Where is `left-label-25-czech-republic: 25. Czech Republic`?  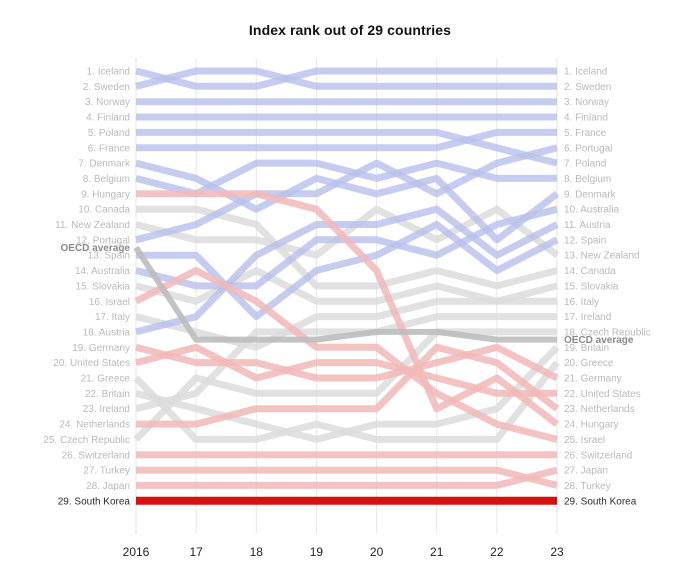
left-label-25-czech-republic: 25. Czech Republic is located at coordinates (86, 440).